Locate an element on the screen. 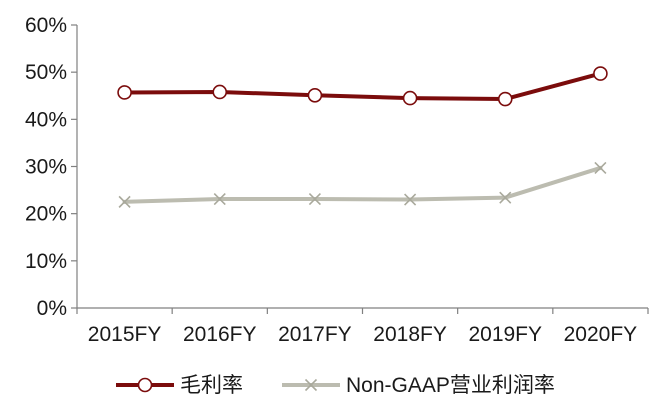 This screenshot has width=667, height=417. legend: 毛利率 Non-GAAP营业利润率 is located at coordinates (335, 385).